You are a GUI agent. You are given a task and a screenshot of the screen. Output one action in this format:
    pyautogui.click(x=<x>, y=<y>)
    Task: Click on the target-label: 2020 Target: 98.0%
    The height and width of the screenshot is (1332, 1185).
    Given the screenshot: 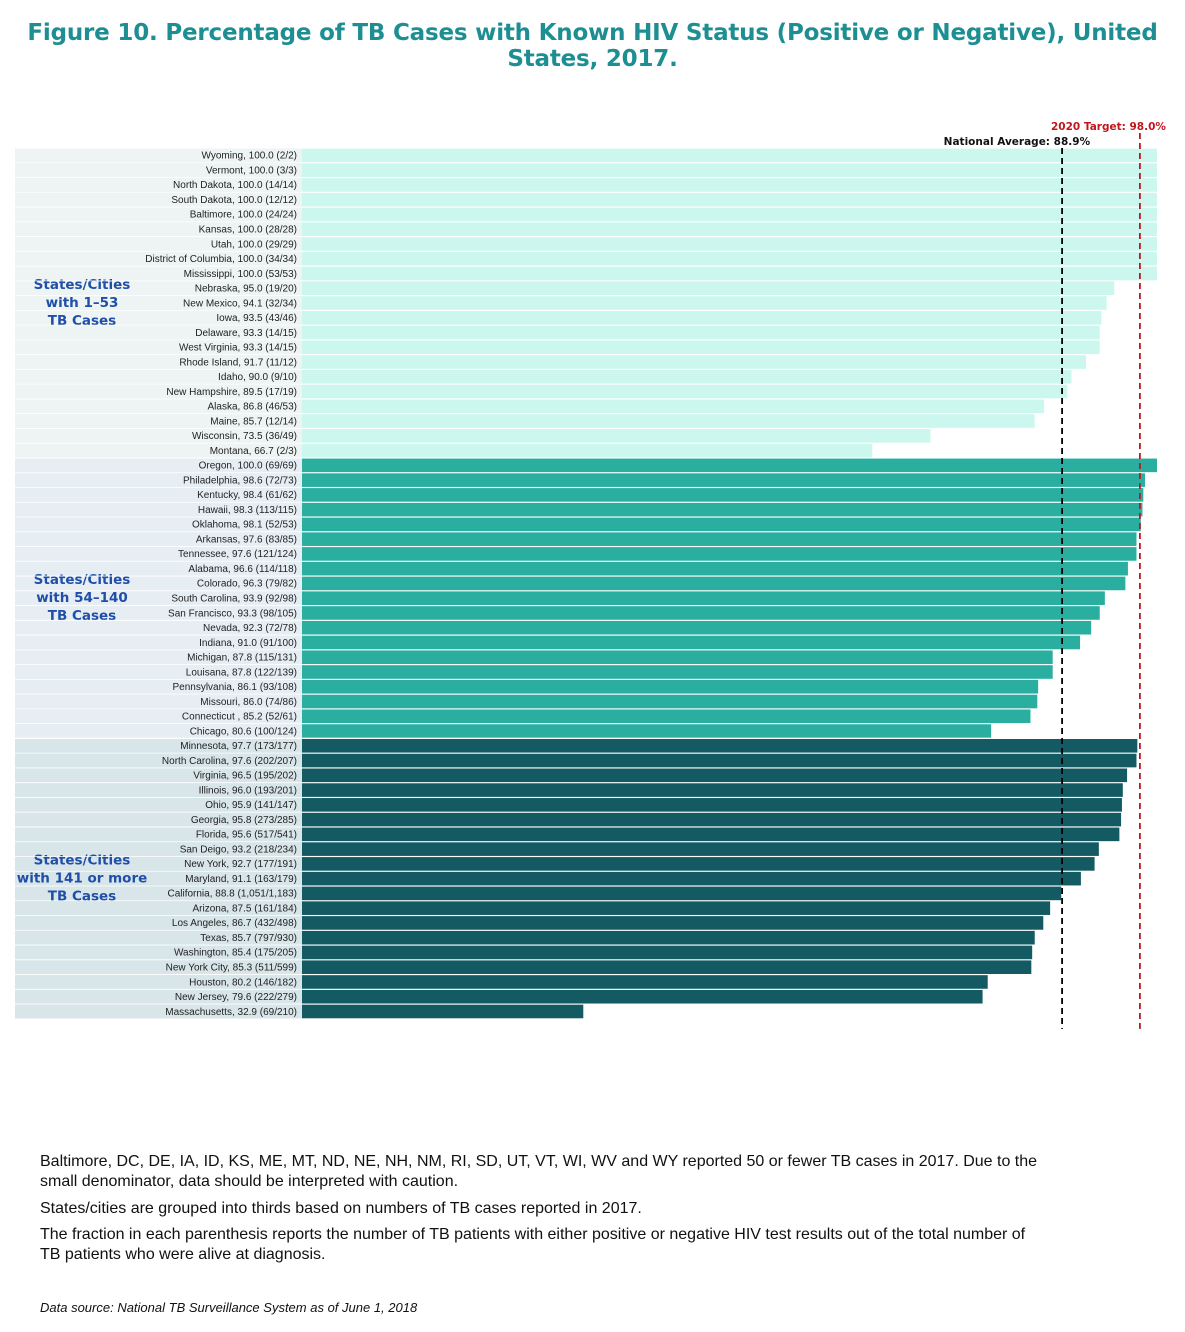 What is the action you would take?
    pyautogui.click(x=1108, y=127)
    